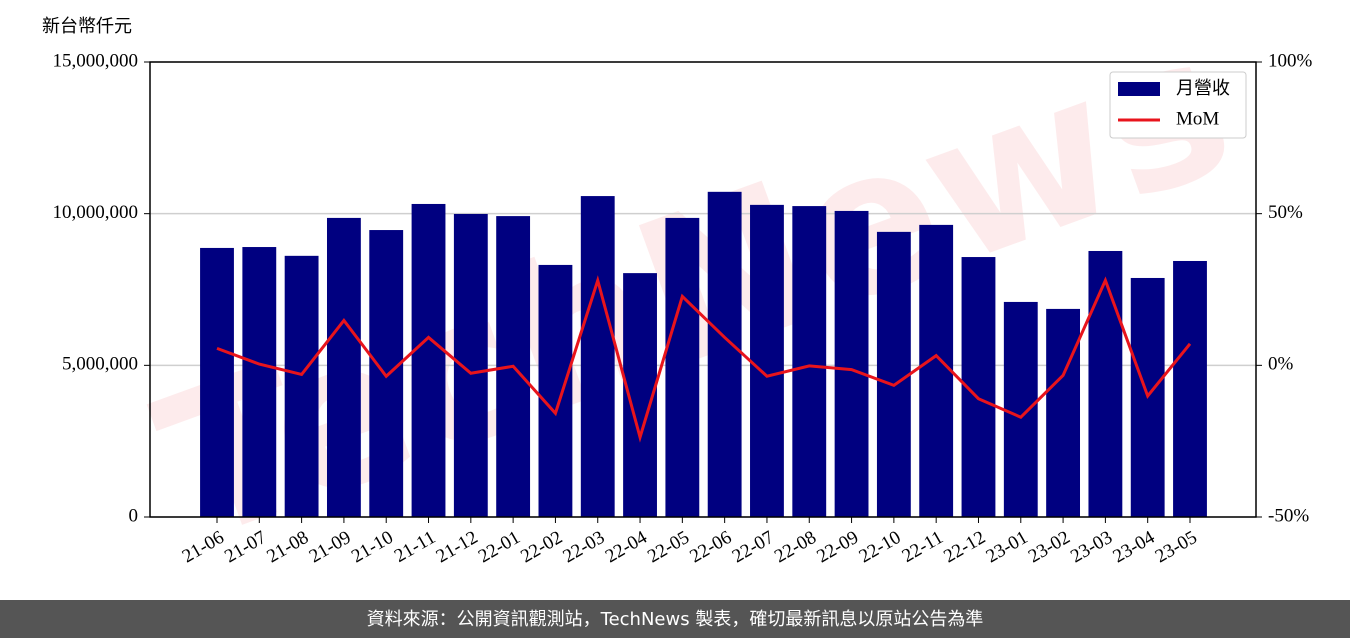 This screenshot has height=638, width=1350. Describe the element at coordinates (541, 547) in the screenshot. I see `x-tick-label: 22-02` at that location.